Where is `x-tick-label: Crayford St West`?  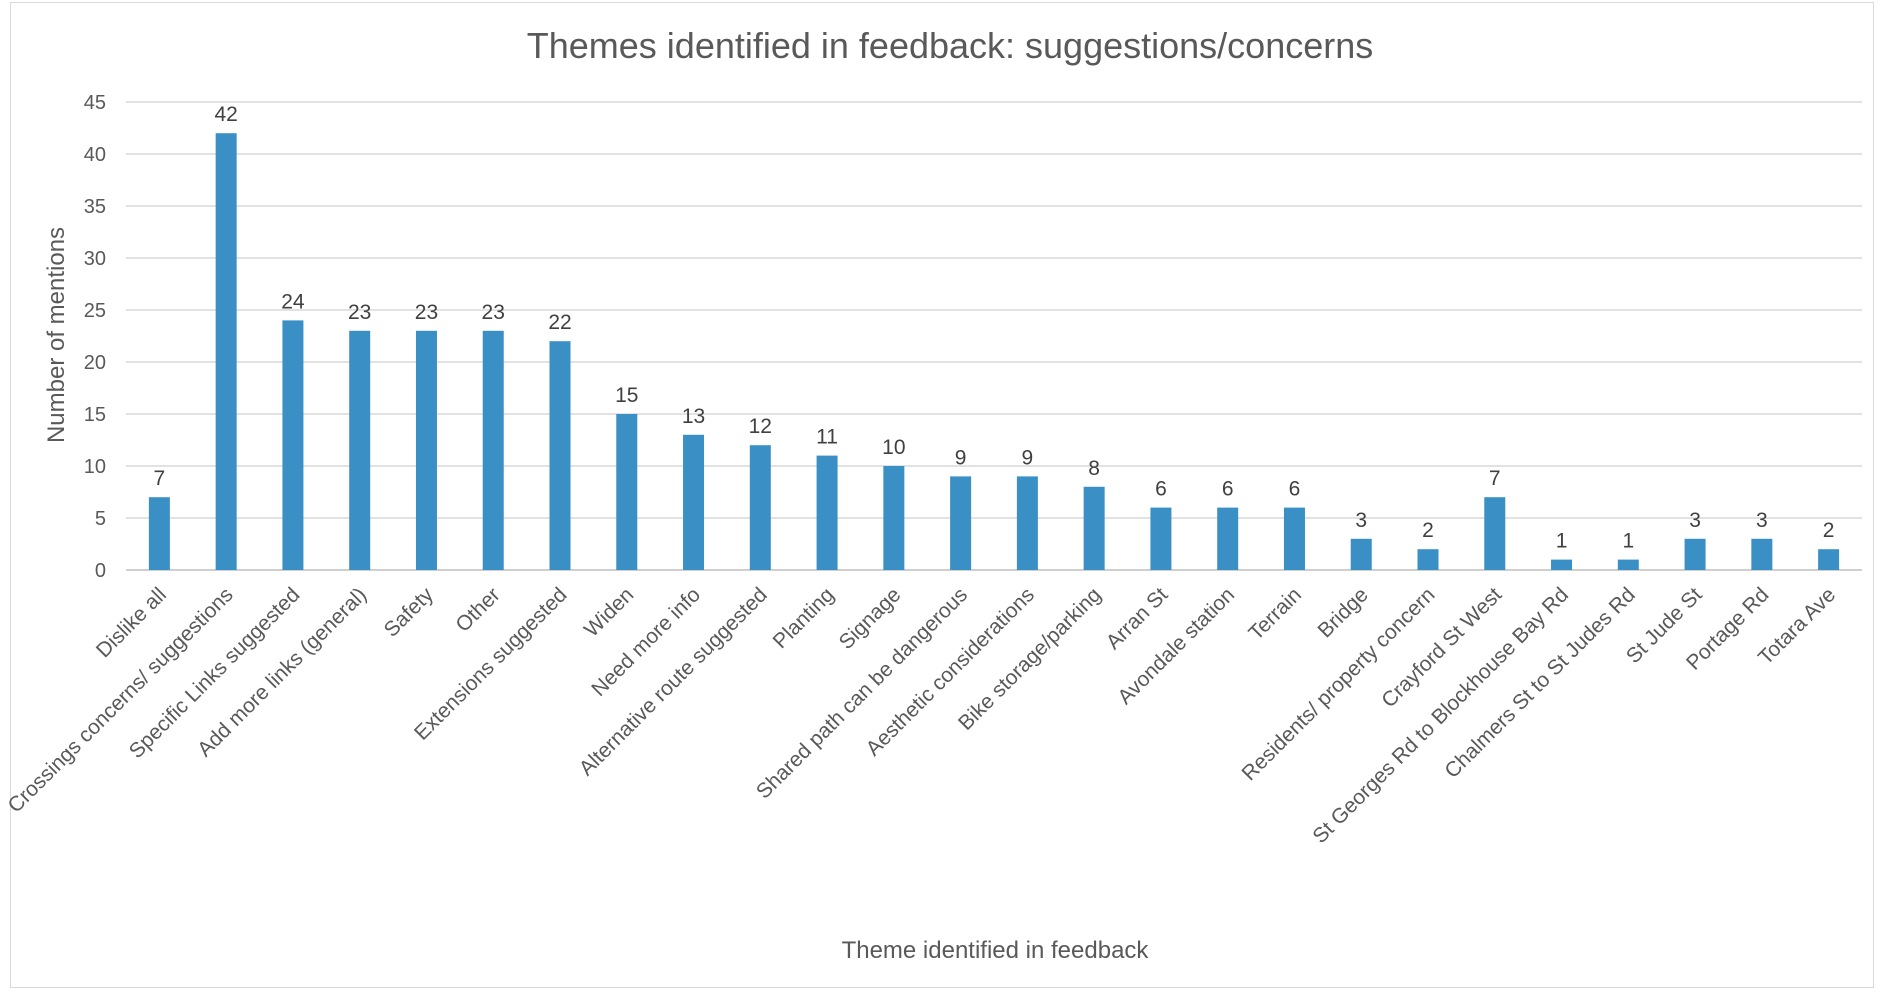
x-tick-label: Crayford St West is located at coordinates (1441, 647).